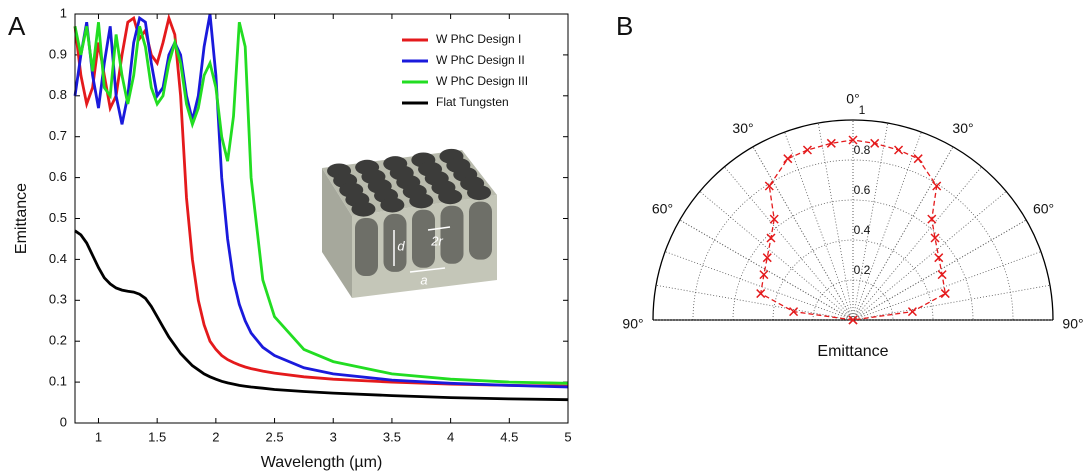  I want to click on x-axis-label: Emittance, so click(852, 351).